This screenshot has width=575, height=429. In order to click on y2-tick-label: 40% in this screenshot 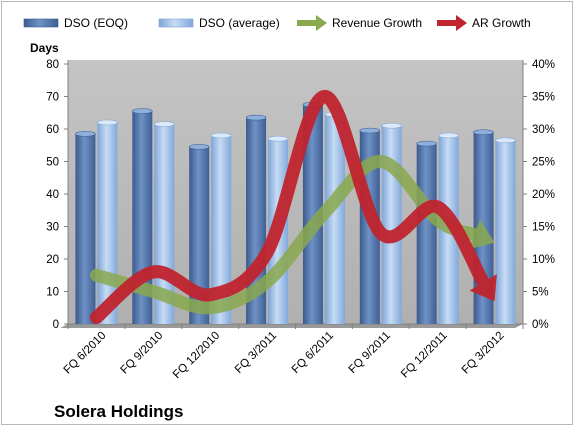, I will do `click(543, 65)`.